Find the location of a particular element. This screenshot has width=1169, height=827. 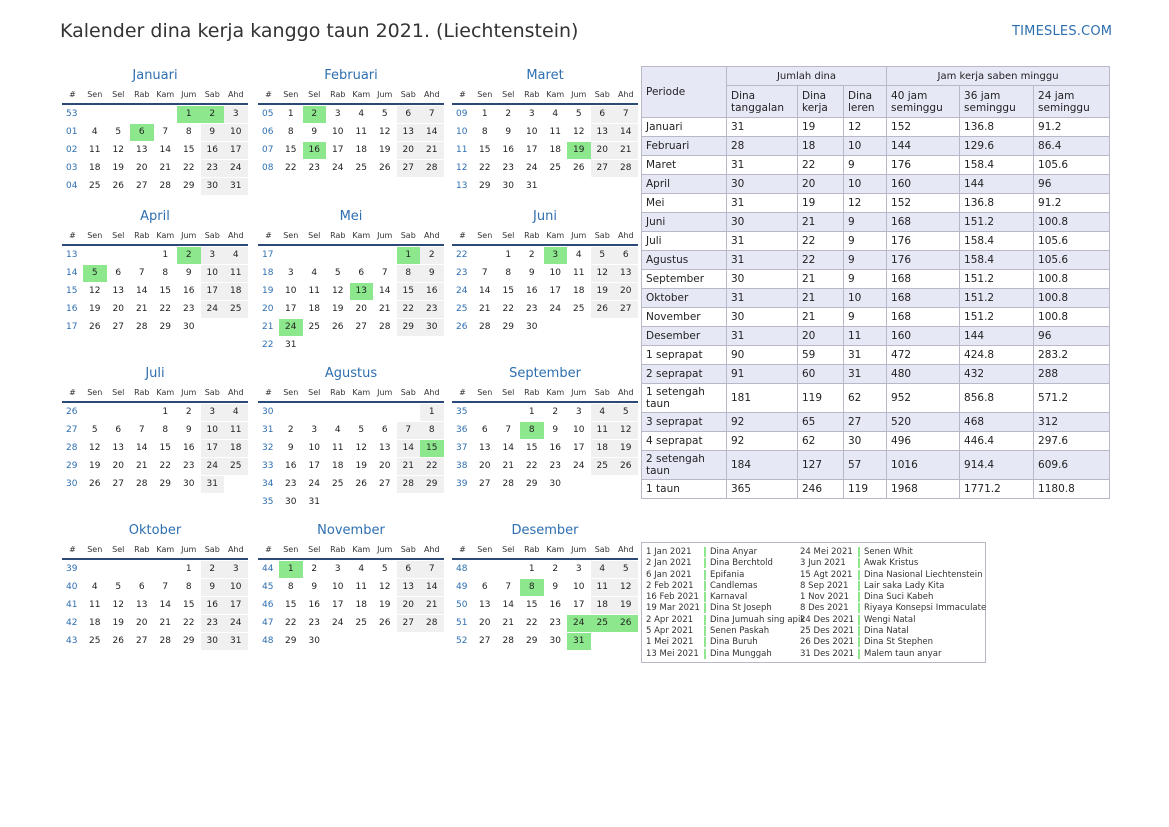

day-cell: 24 is located at coordinates (579, 623).